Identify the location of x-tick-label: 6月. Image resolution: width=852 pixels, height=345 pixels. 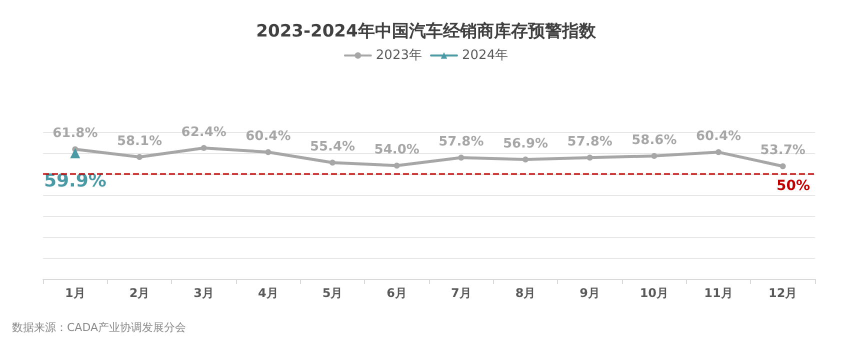
(397, 293).